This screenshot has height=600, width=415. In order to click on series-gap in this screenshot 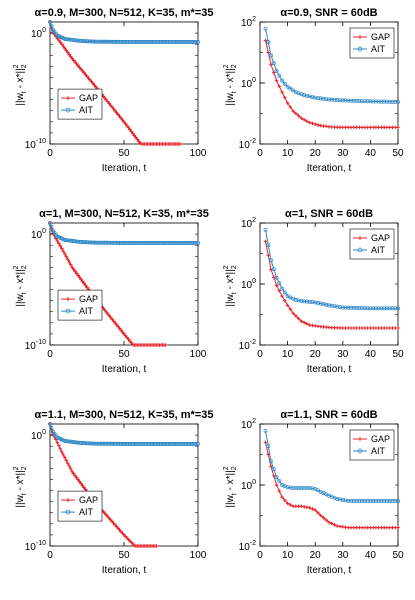, I will do `click(331, 84)`.